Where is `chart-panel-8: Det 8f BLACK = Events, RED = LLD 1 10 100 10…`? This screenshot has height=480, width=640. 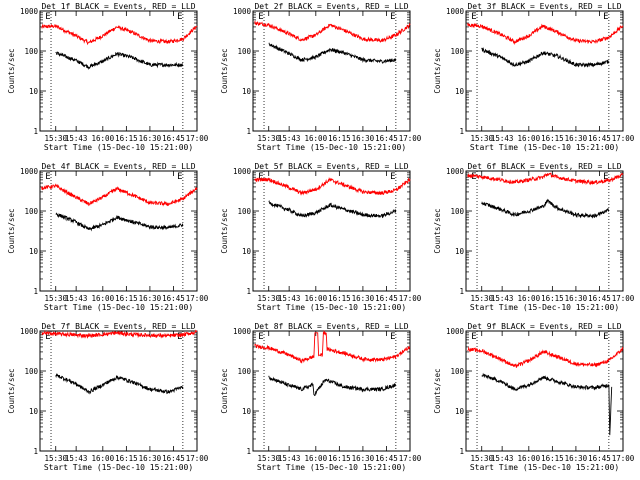 chart-panel-8: Det 8f BLACK = Events, RED = LLD 1 10 100 10… is located at coordinates (321, 397).